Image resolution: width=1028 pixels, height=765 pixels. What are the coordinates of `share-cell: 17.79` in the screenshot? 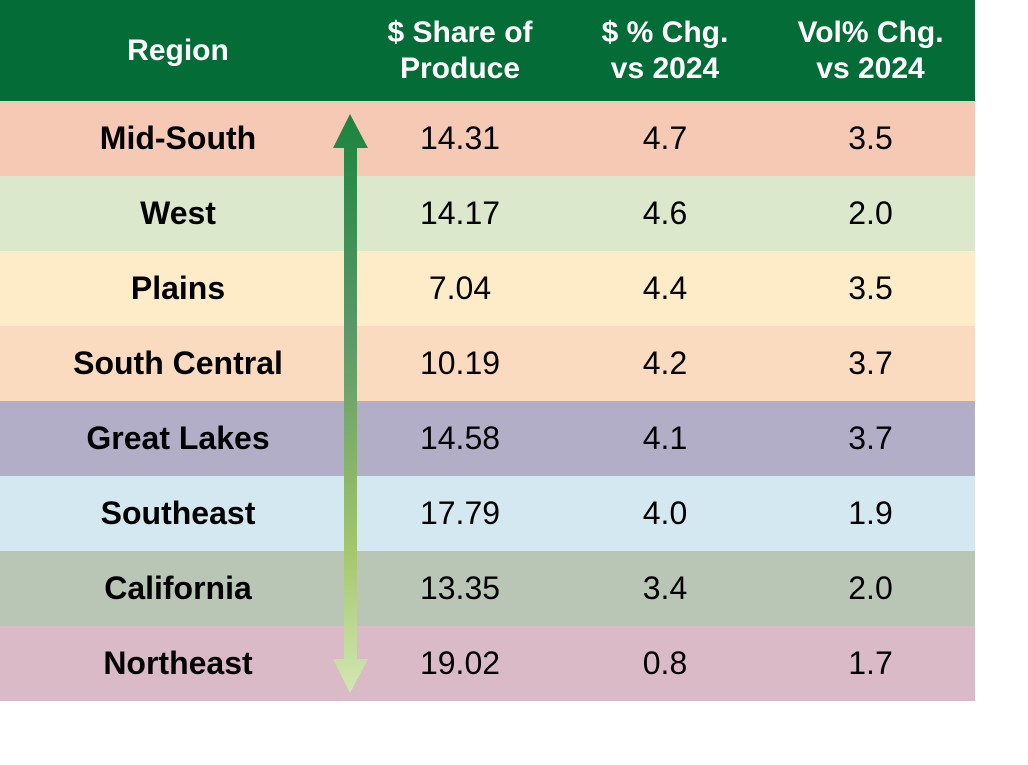 It's located at (460, 513).